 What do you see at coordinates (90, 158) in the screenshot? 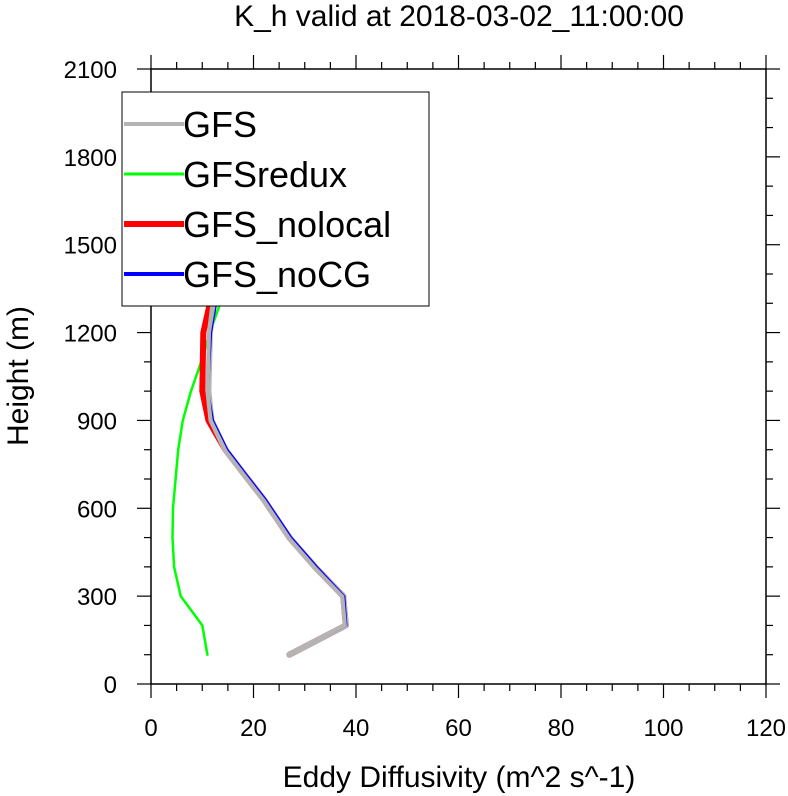
I see `y-tick-label: 1800` at bounding box center [90, 158].